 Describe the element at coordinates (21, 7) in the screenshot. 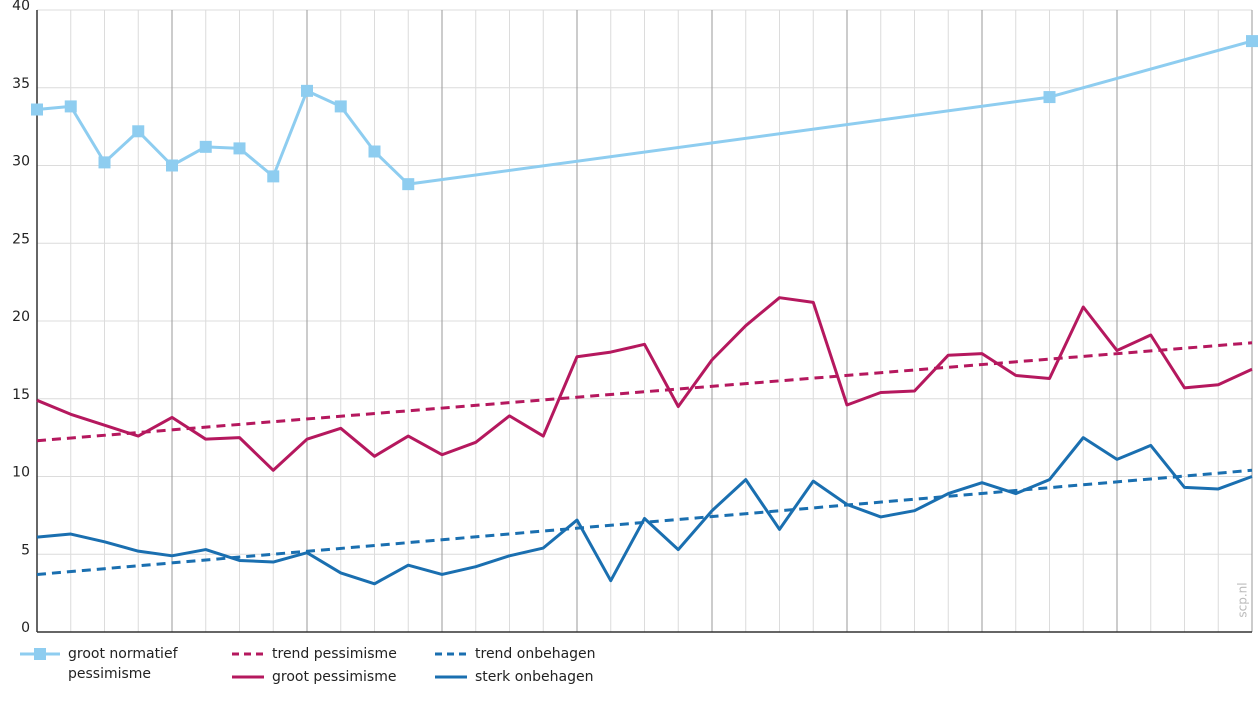

I see `y-tick-label: 40` at that location.